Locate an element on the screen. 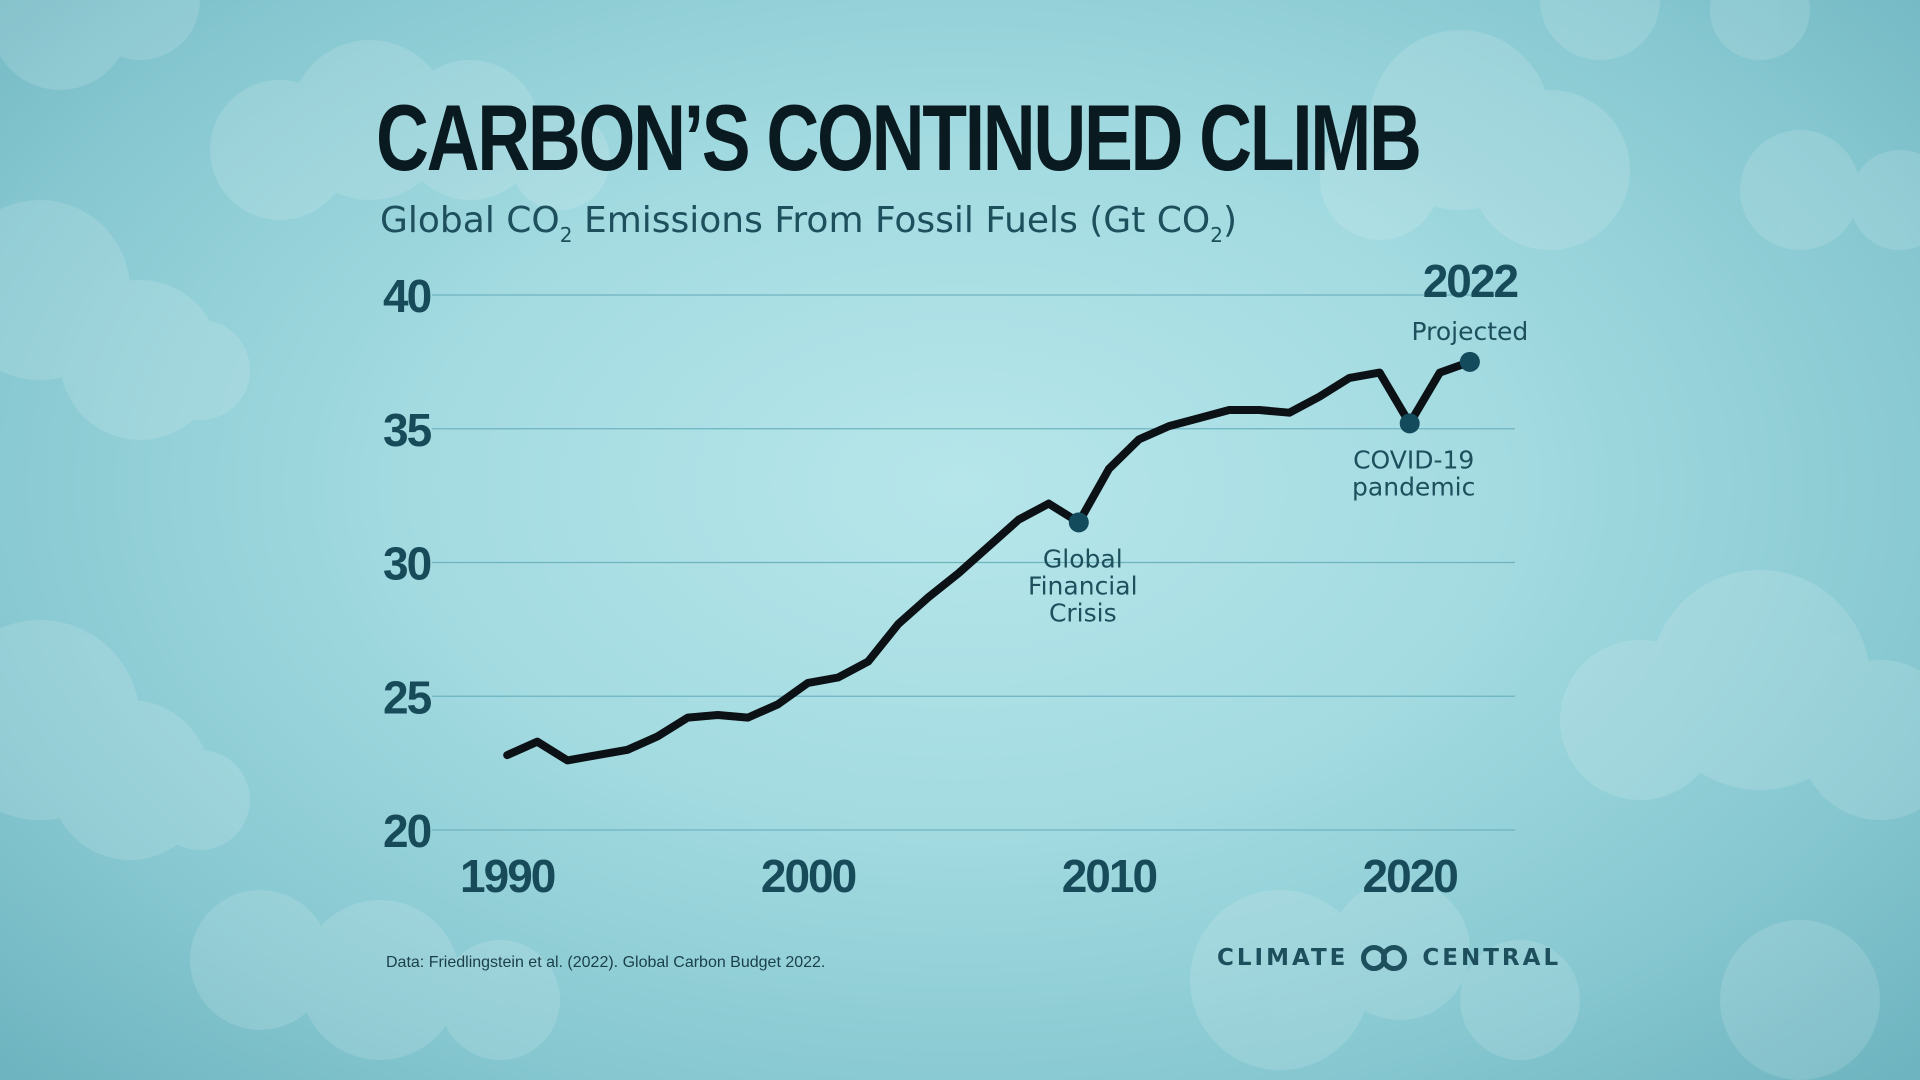  y-axis-tick-labels: 20 25 30 35 40 is located at coordinates (408, 563).